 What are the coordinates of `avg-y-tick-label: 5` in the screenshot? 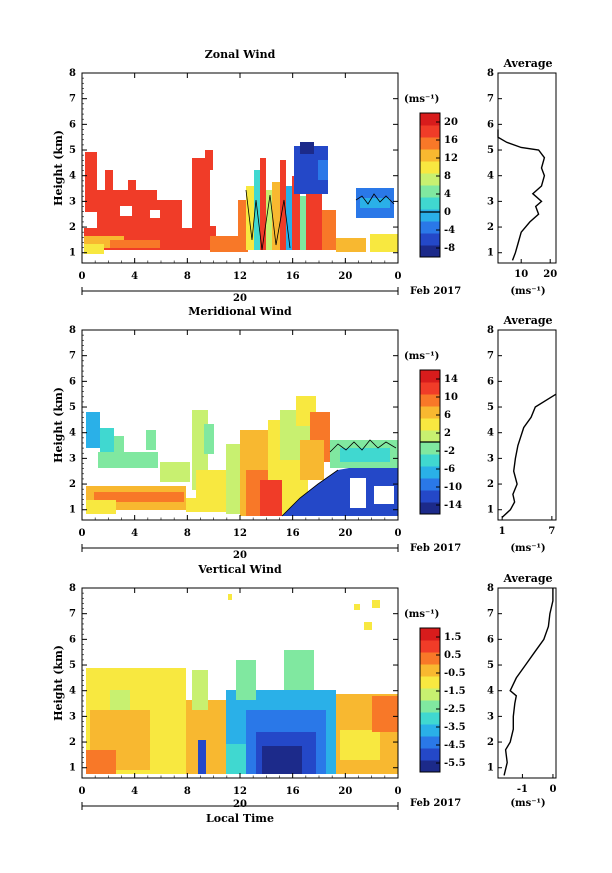 It's located at (490, 407).